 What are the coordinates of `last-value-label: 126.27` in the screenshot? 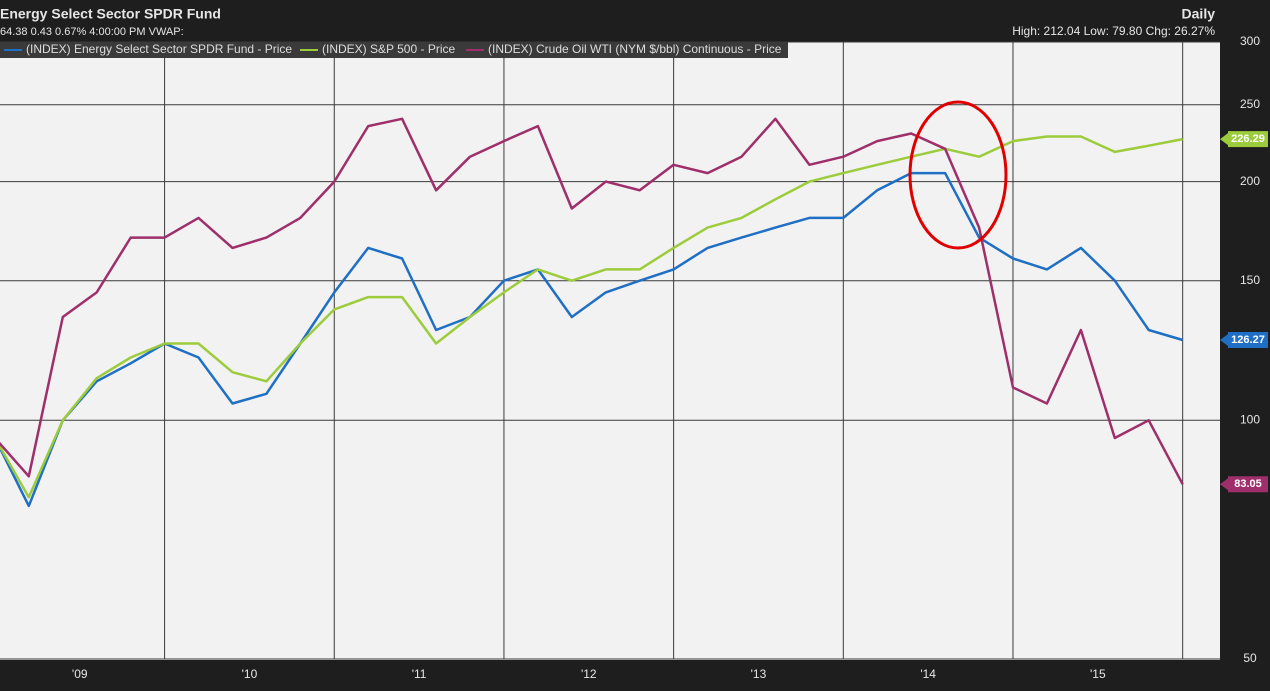 It's located at (1248, 340).